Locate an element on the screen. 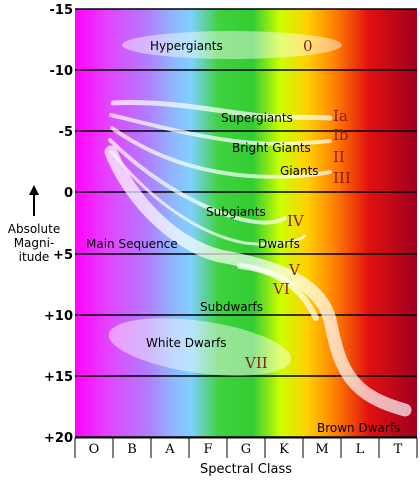  subgiants-band is located at coordinates (197, 181).